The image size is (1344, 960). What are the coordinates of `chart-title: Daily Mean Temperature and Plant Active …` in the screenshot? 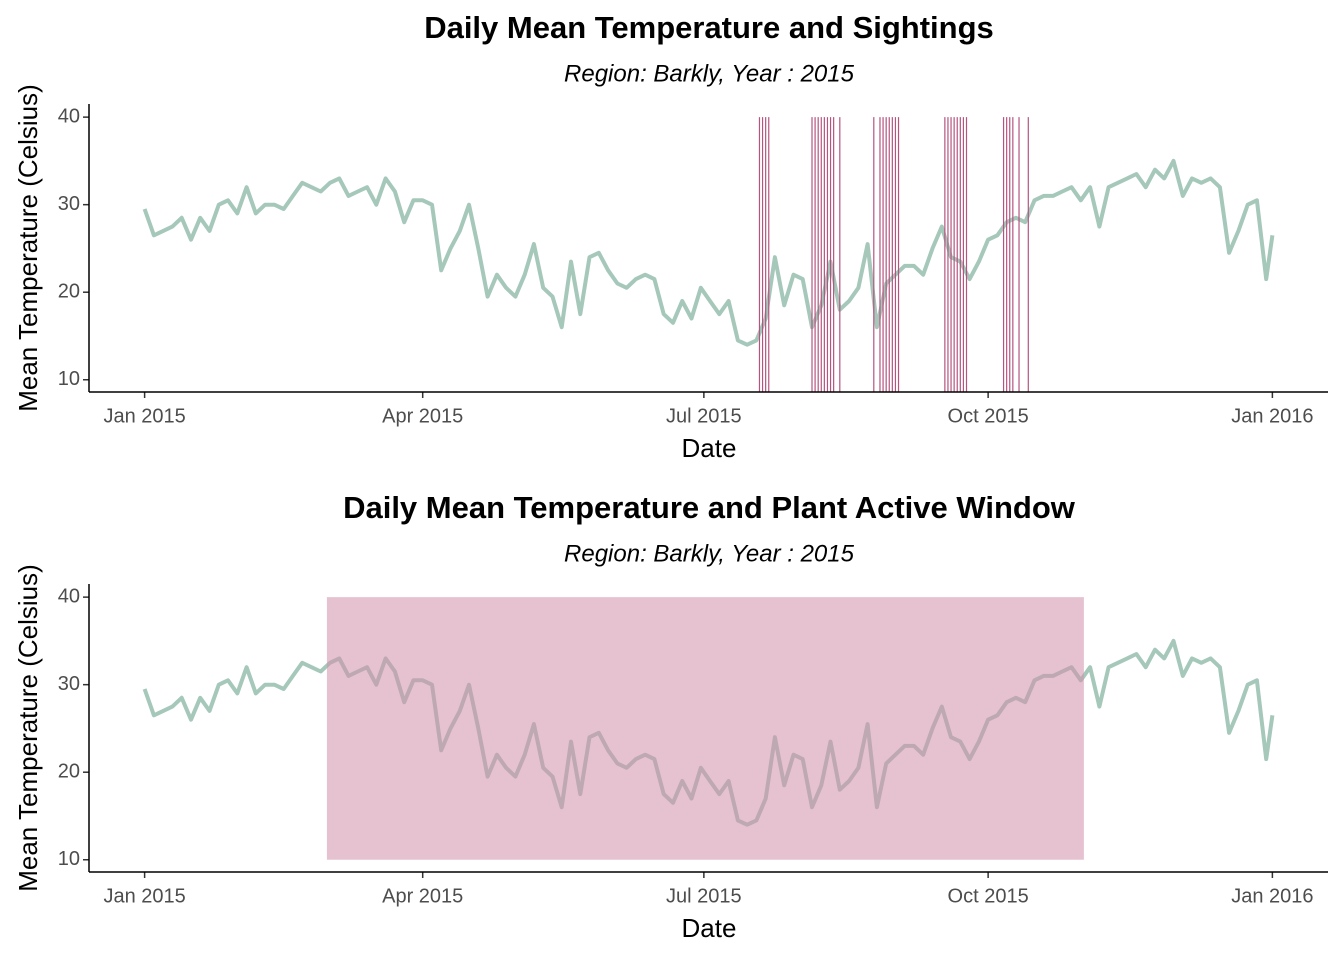 It's located at (709, 507).